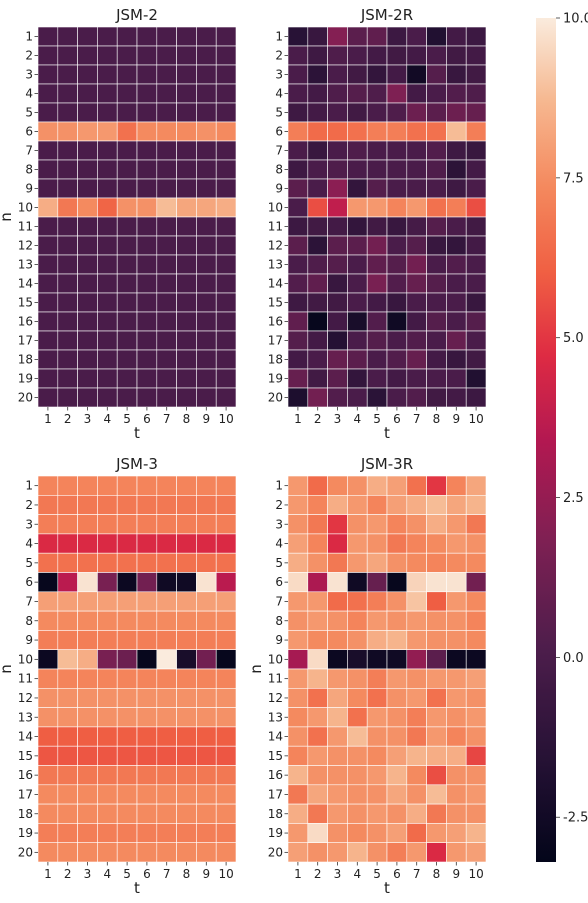 The width and height of the screenshot is (588, 903). I want to click on x-tick-label: 5, so click(127, 419).